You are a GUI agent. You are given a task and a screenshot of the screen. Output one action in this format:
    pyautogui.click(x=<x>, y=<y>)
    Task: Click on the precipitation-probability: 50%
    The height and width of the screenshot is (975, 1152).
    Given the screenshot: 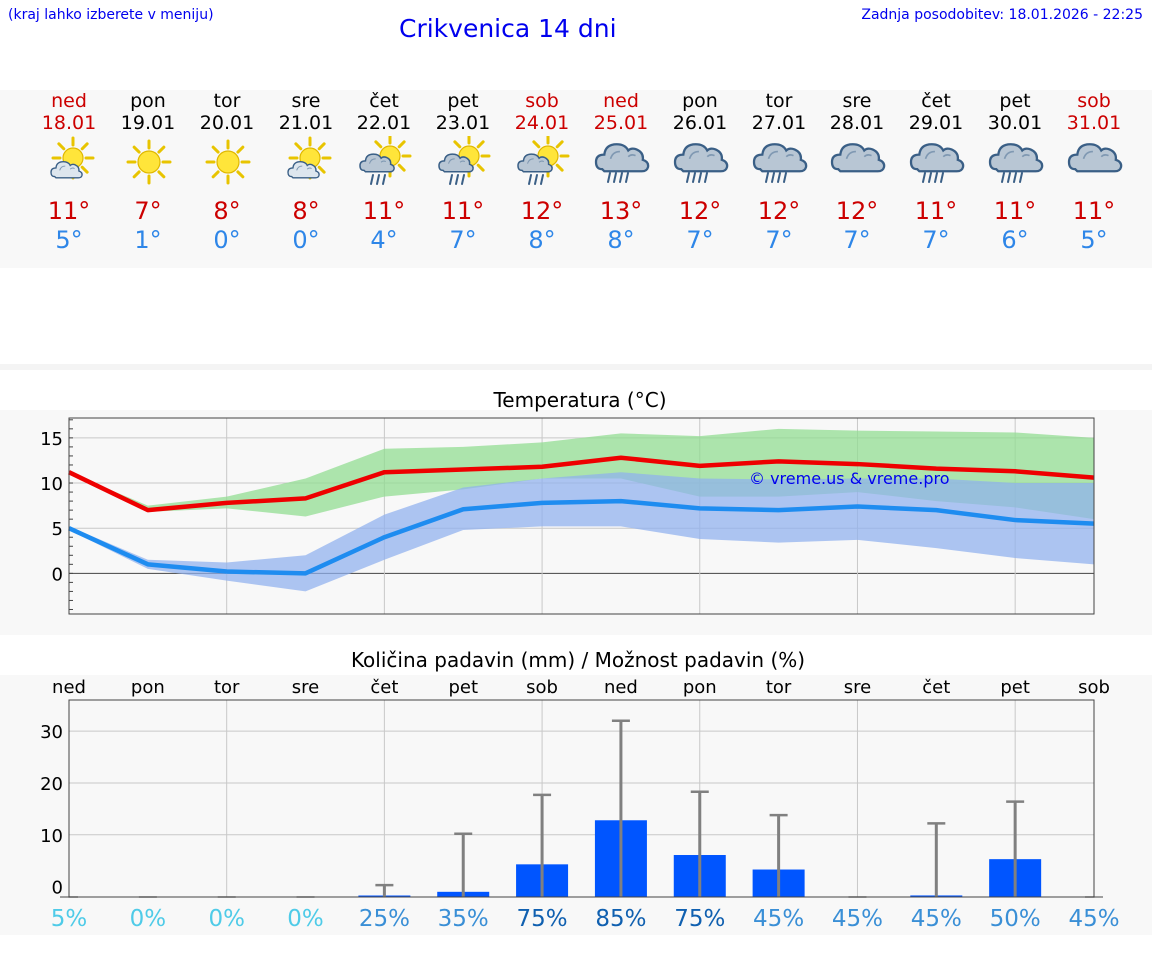 What is the action you would take?
    pyautogui.click(x=1015, y=919)
    